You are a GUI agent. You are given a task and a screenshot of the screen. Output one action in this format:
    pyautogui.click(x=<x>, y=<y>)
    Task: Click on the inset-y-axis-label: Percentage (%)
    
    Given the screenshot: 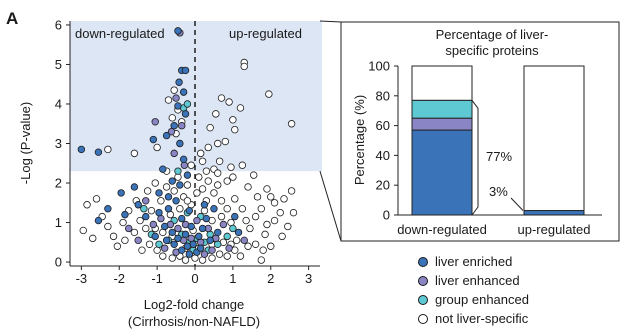 What is the action you would take?
    pyautogui.click(x=359, y=140)
    